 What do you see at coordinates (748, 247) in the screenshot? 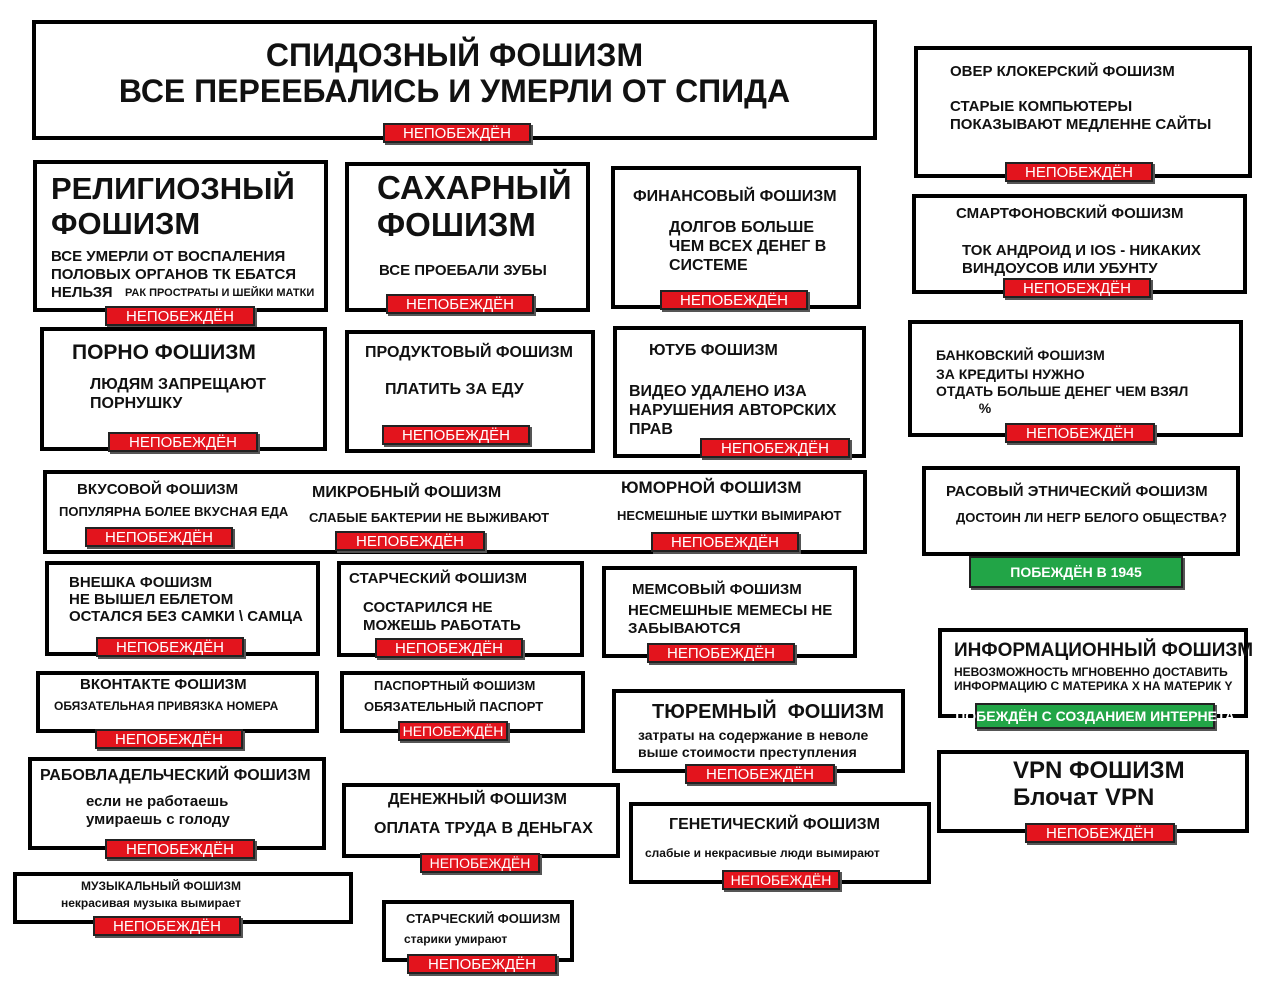
I see `box-description: ДОЛГОВ БОЛЬШЕ ЧЕМ ВСЕХ ДЕНЕГ В СИСТЕМЕ` at bounding box center [748, 247].